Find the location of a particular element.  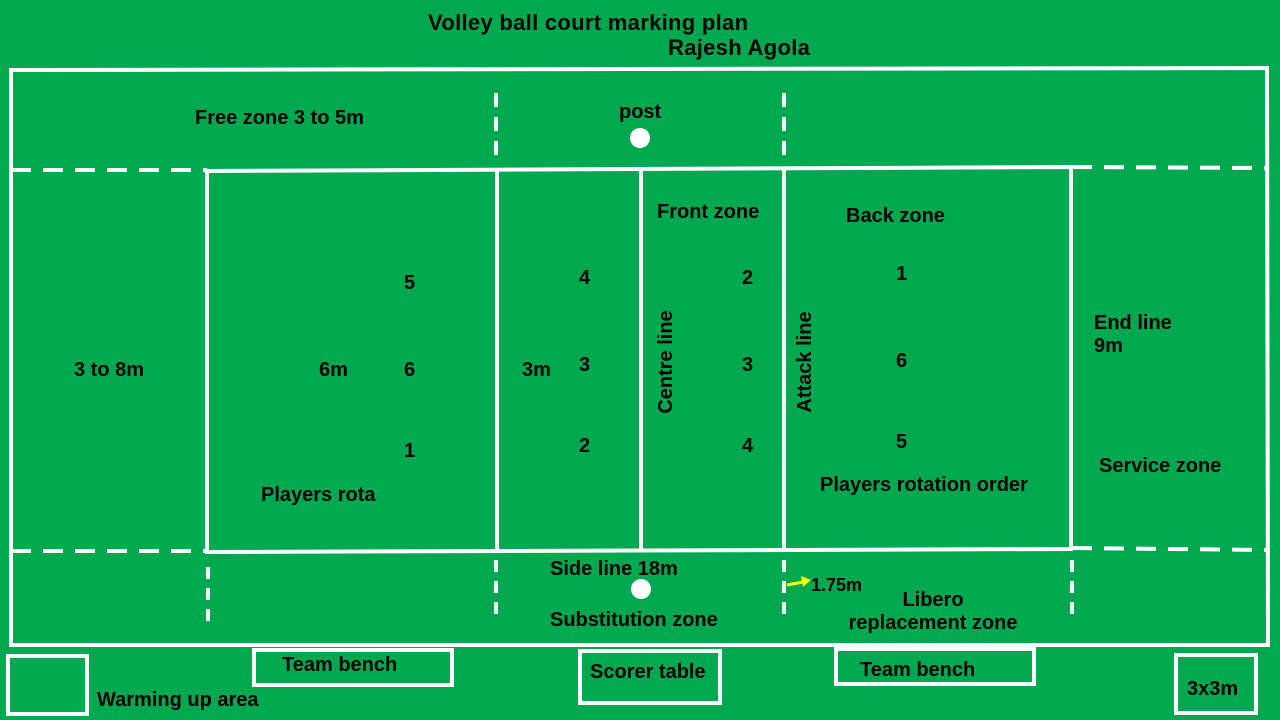

three-m-label: 3m is located at coordinates (536, 370).